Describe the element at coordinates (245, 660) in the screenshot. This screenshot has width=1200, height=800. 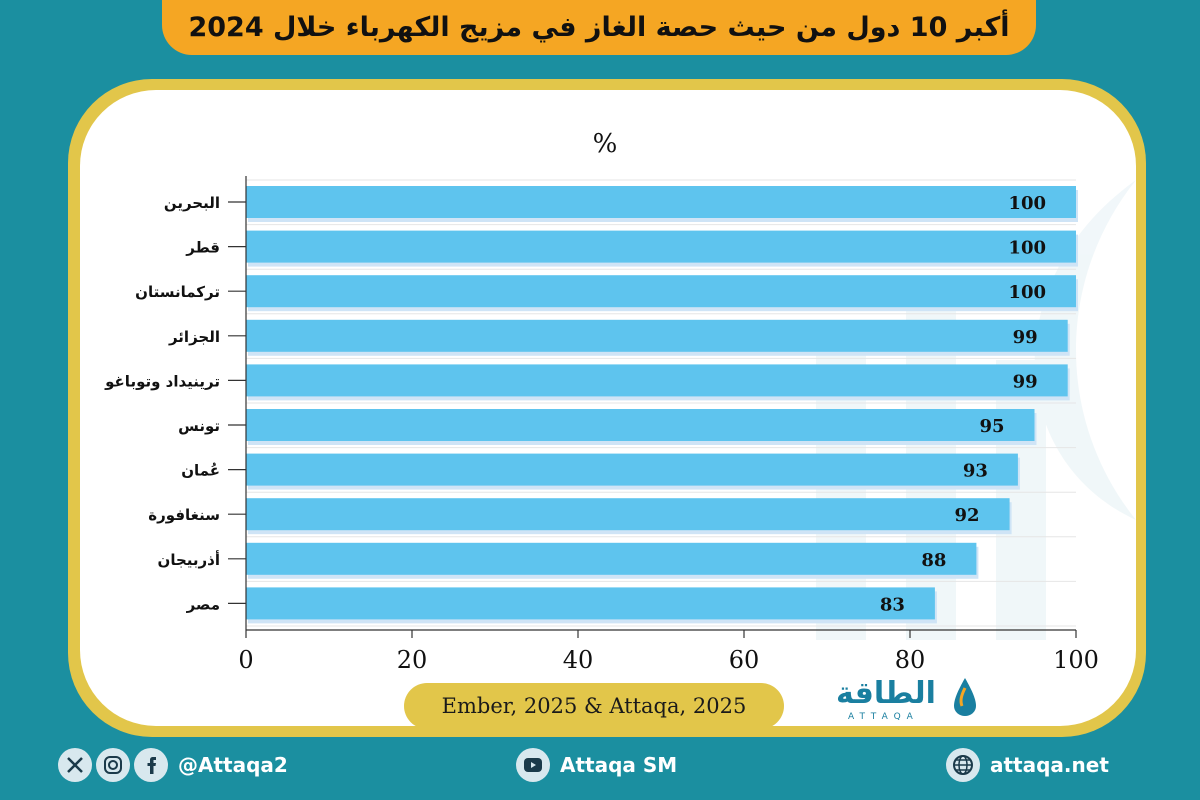
I see `x-tick-label: 0` at that location.